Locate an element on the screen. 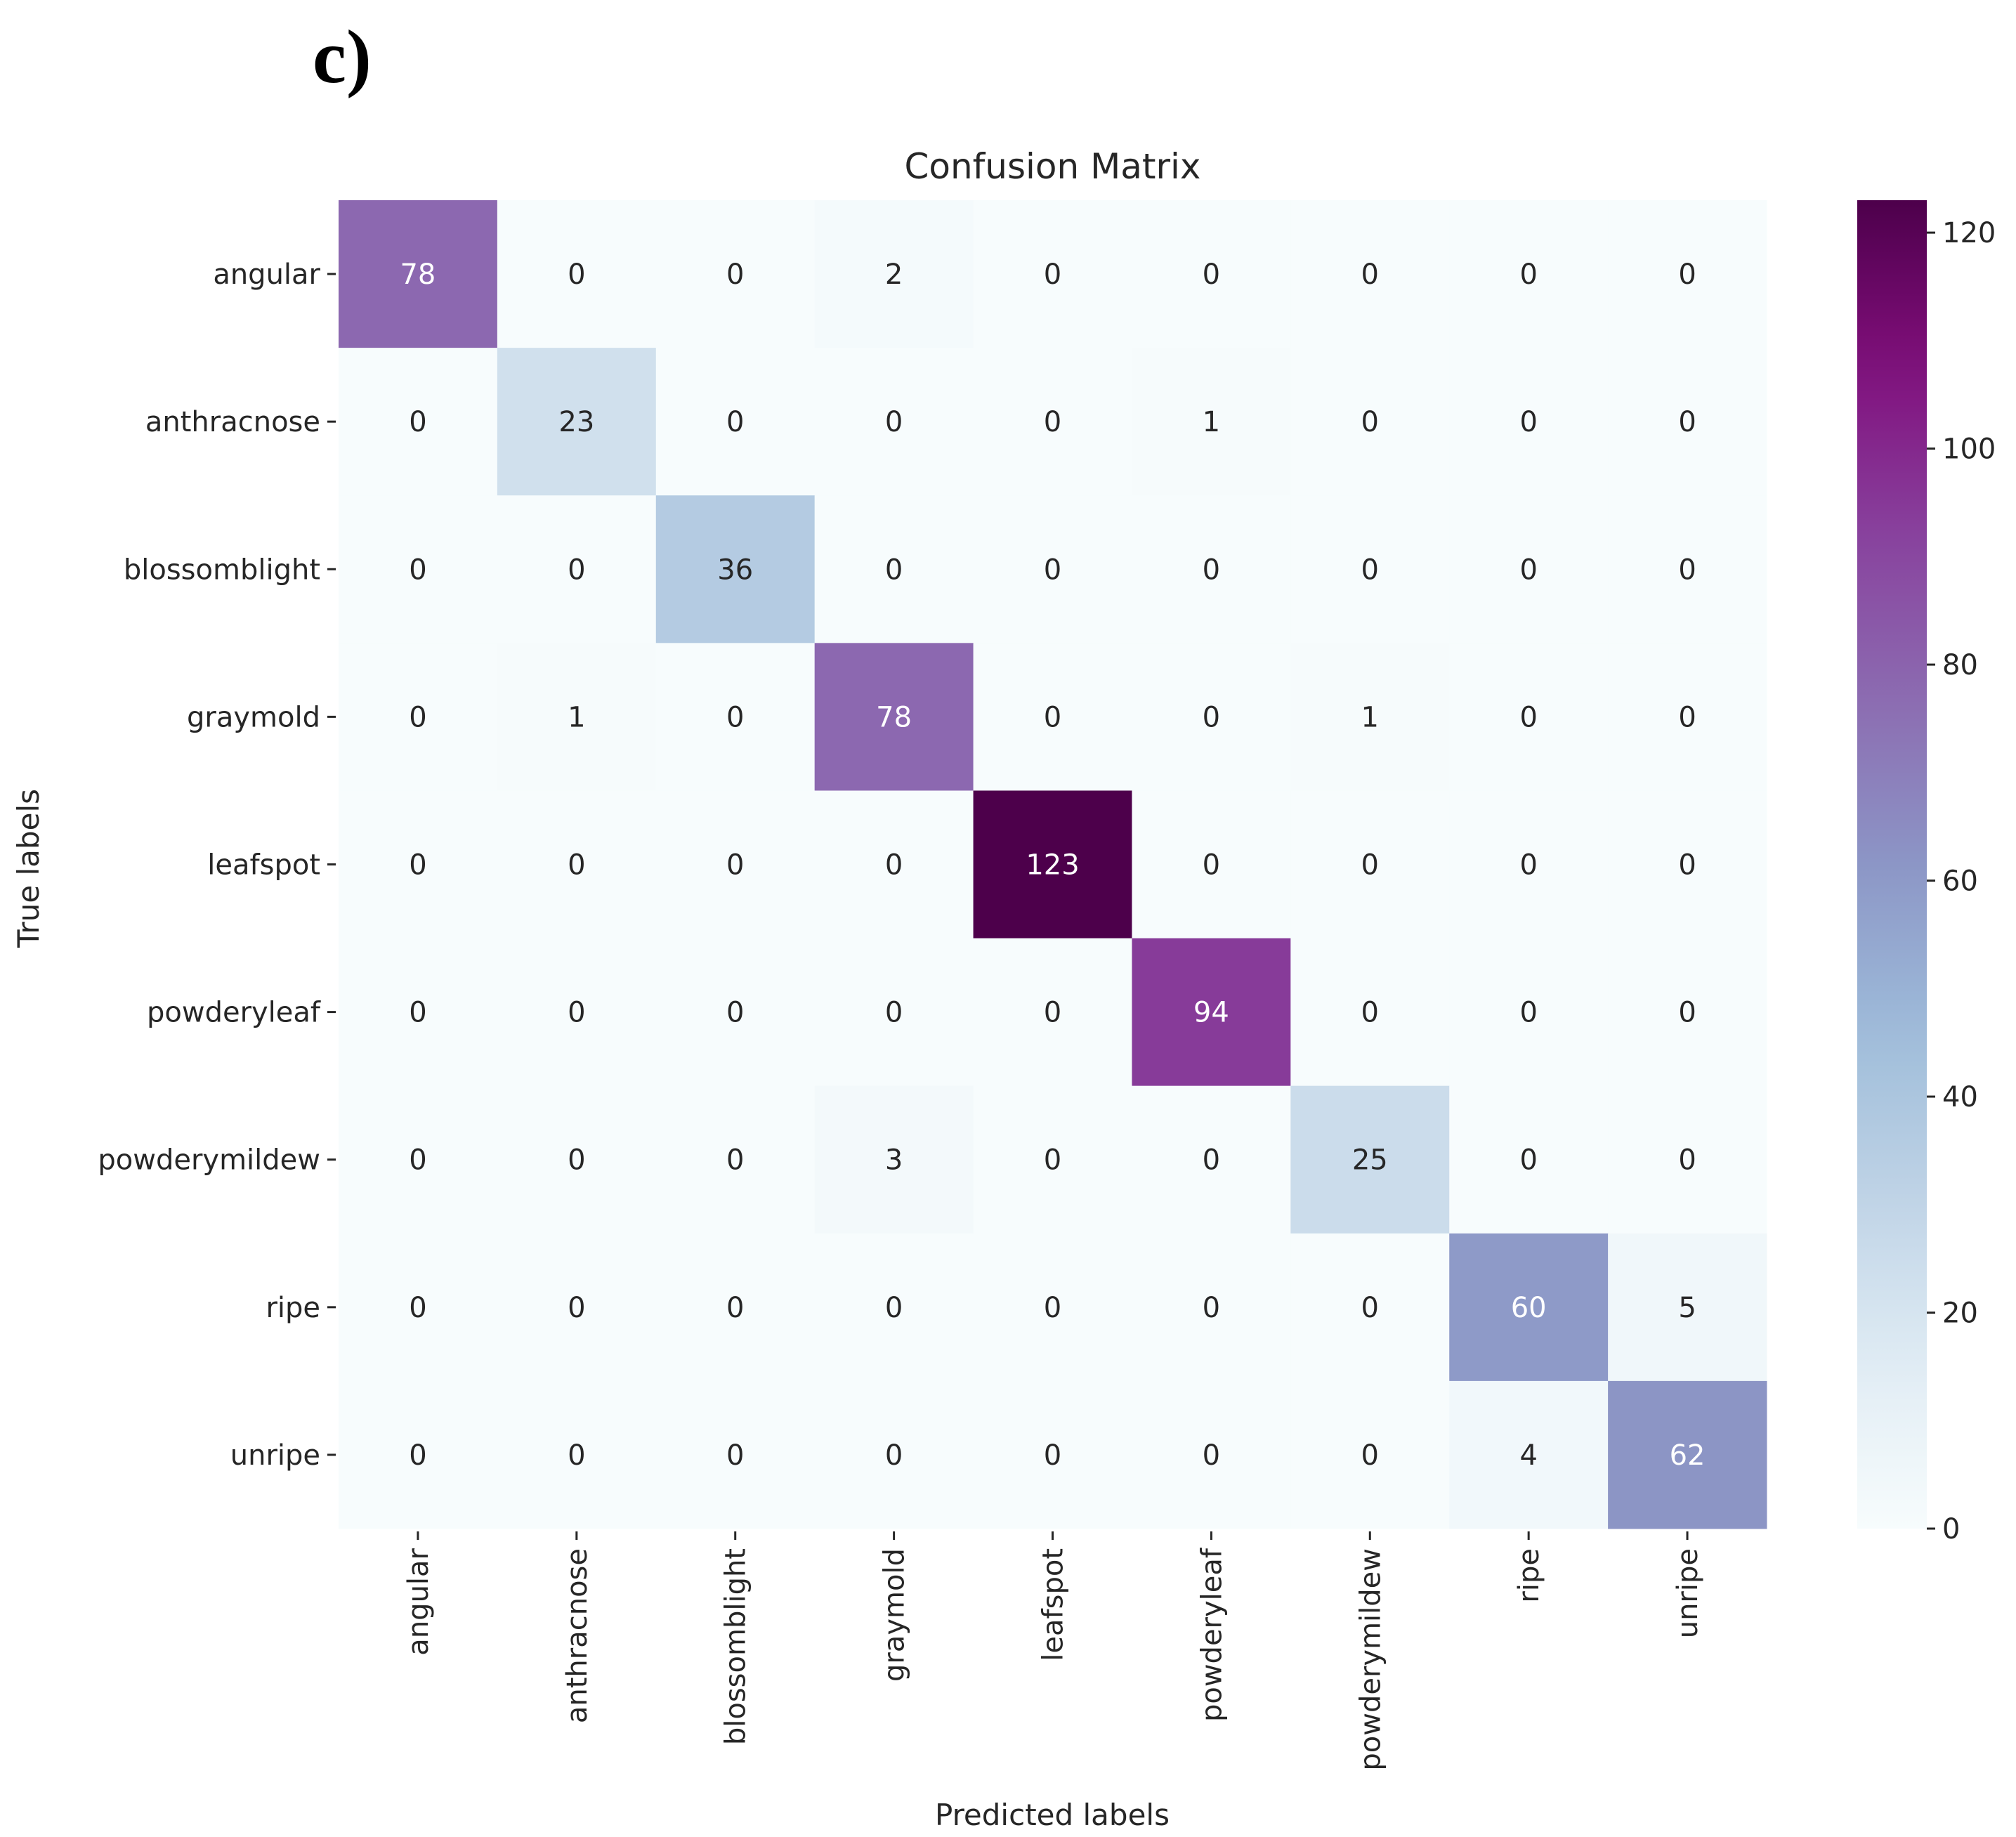  cell-value: 1 is located at coordinates (1211, 422).